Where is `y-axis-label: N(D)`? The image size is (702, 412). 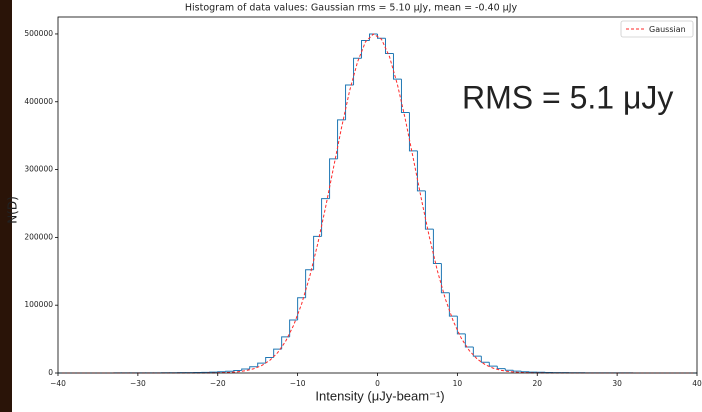
y-axis-label: N(D) is located at coordinates (13, 210).